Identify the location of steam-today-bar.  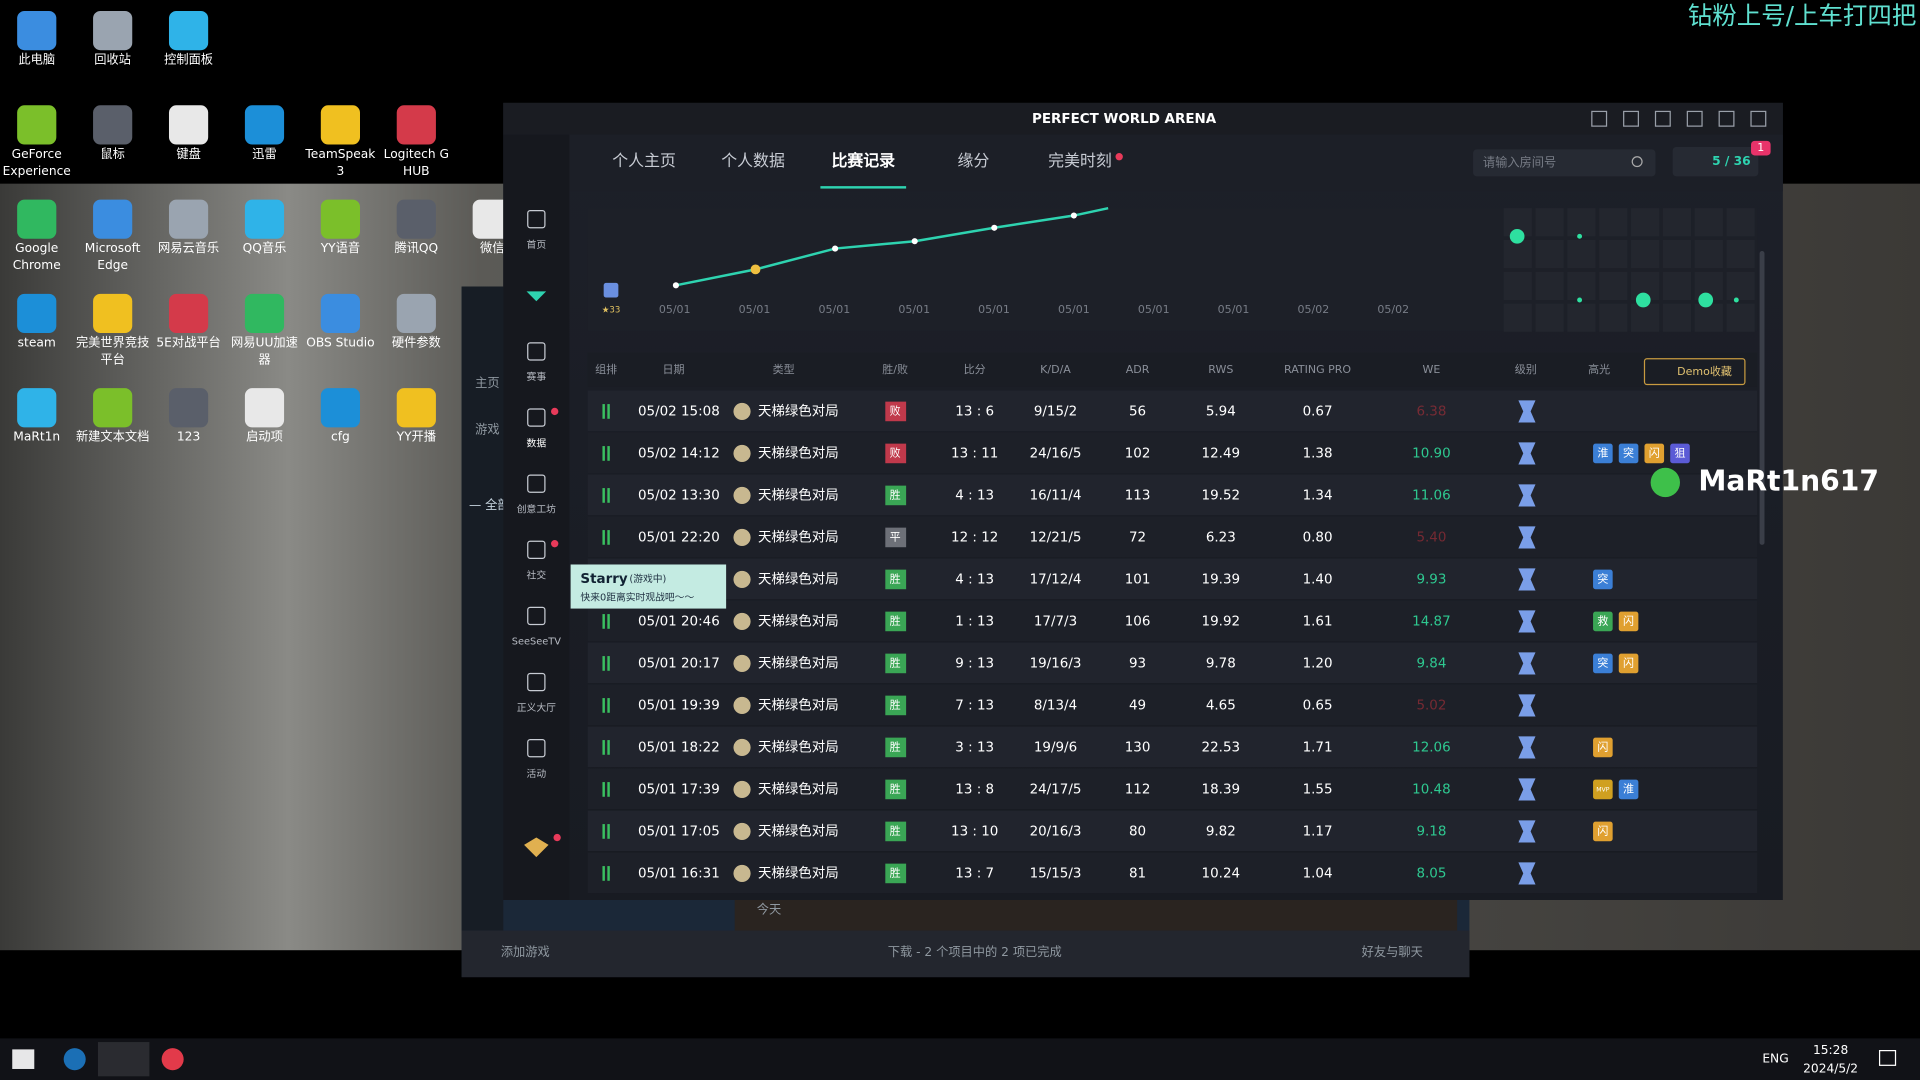
(1096, 915).